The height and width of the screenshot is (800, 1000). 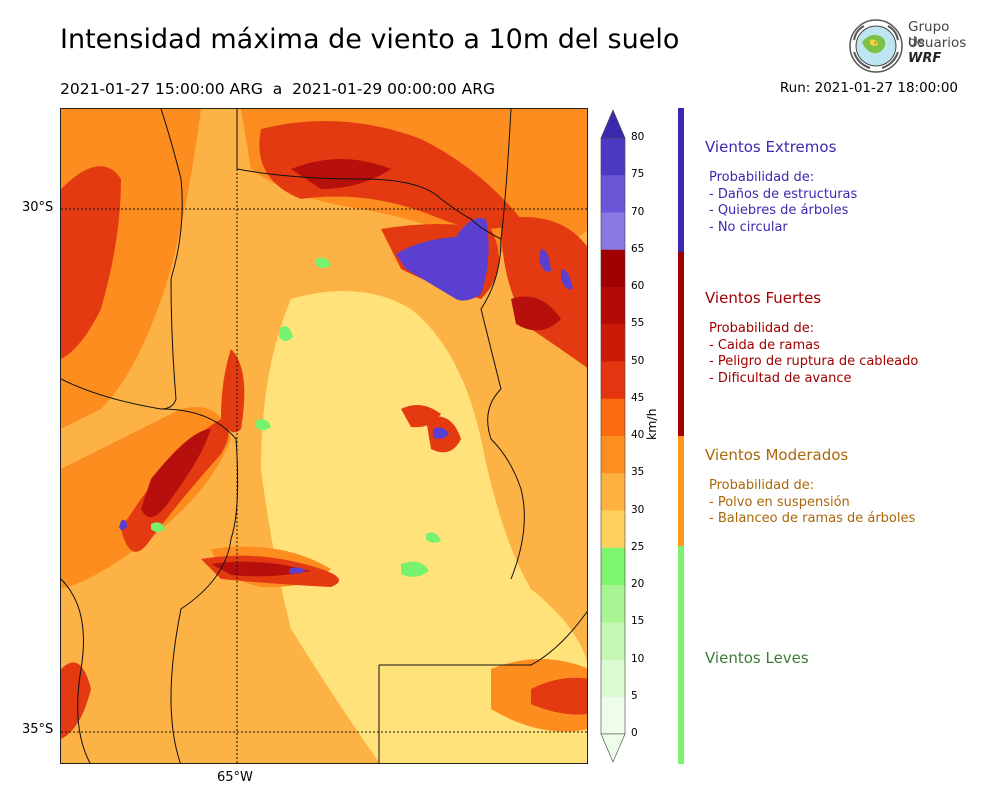 What do you see at coordinates (748, 227) in the screenshot?
I see `legend-item: - No circular` at bounding box center [748, 227].